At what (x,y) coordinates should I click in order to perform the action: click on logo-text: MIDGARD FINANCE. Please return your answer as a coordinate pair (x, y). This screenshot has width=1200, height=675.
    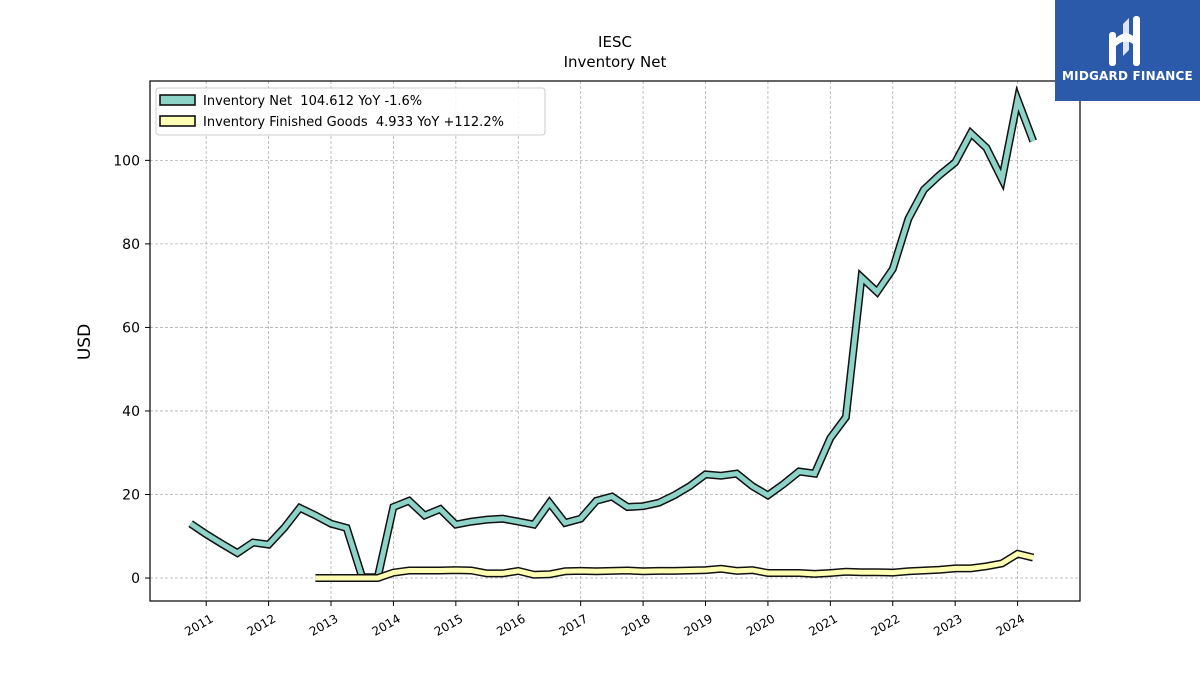
    Looking at the image, I should click on (1127, 76).